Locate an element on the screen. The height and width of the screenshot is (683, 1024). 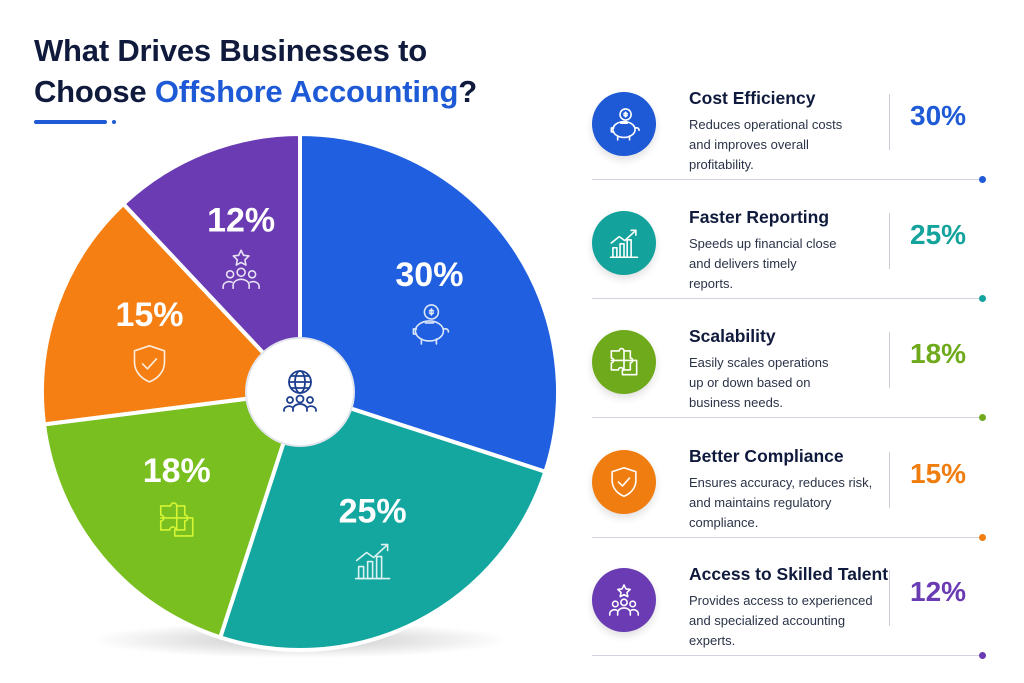
factor-description-line: Speeds up financial close is located at coordinates (763, 243).